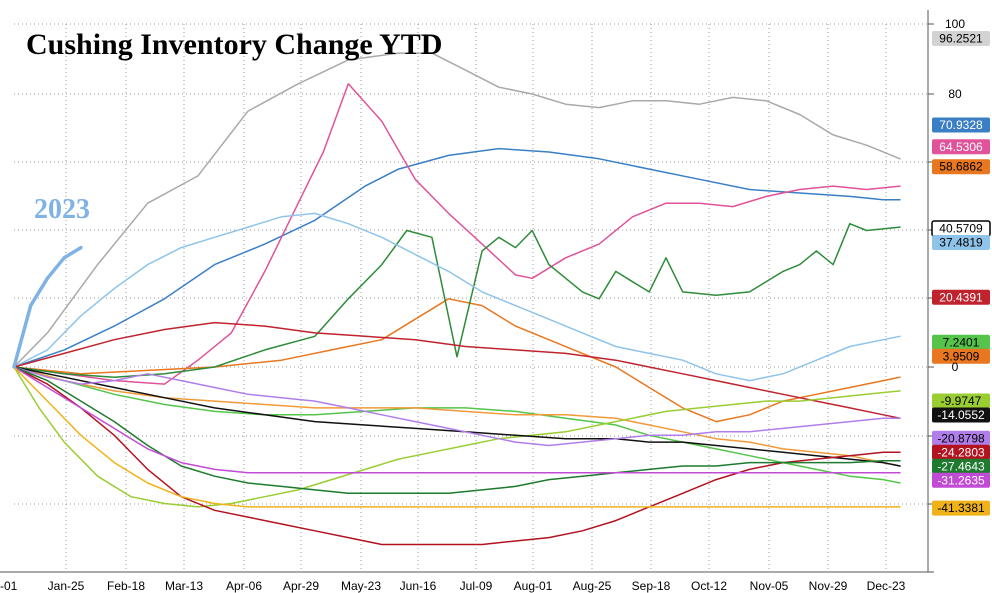 This screenshot has height=593, width=992. I want to click on x-tick-label: Jul-09, so click(476, 586).